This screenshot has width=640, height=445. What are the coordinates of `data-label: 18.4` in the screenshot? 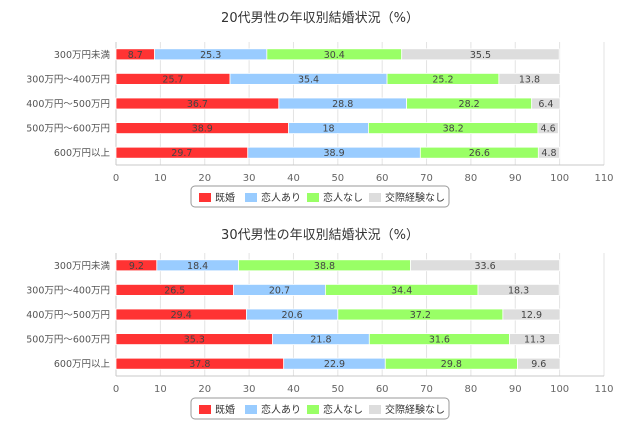 It's located at (197, 266).